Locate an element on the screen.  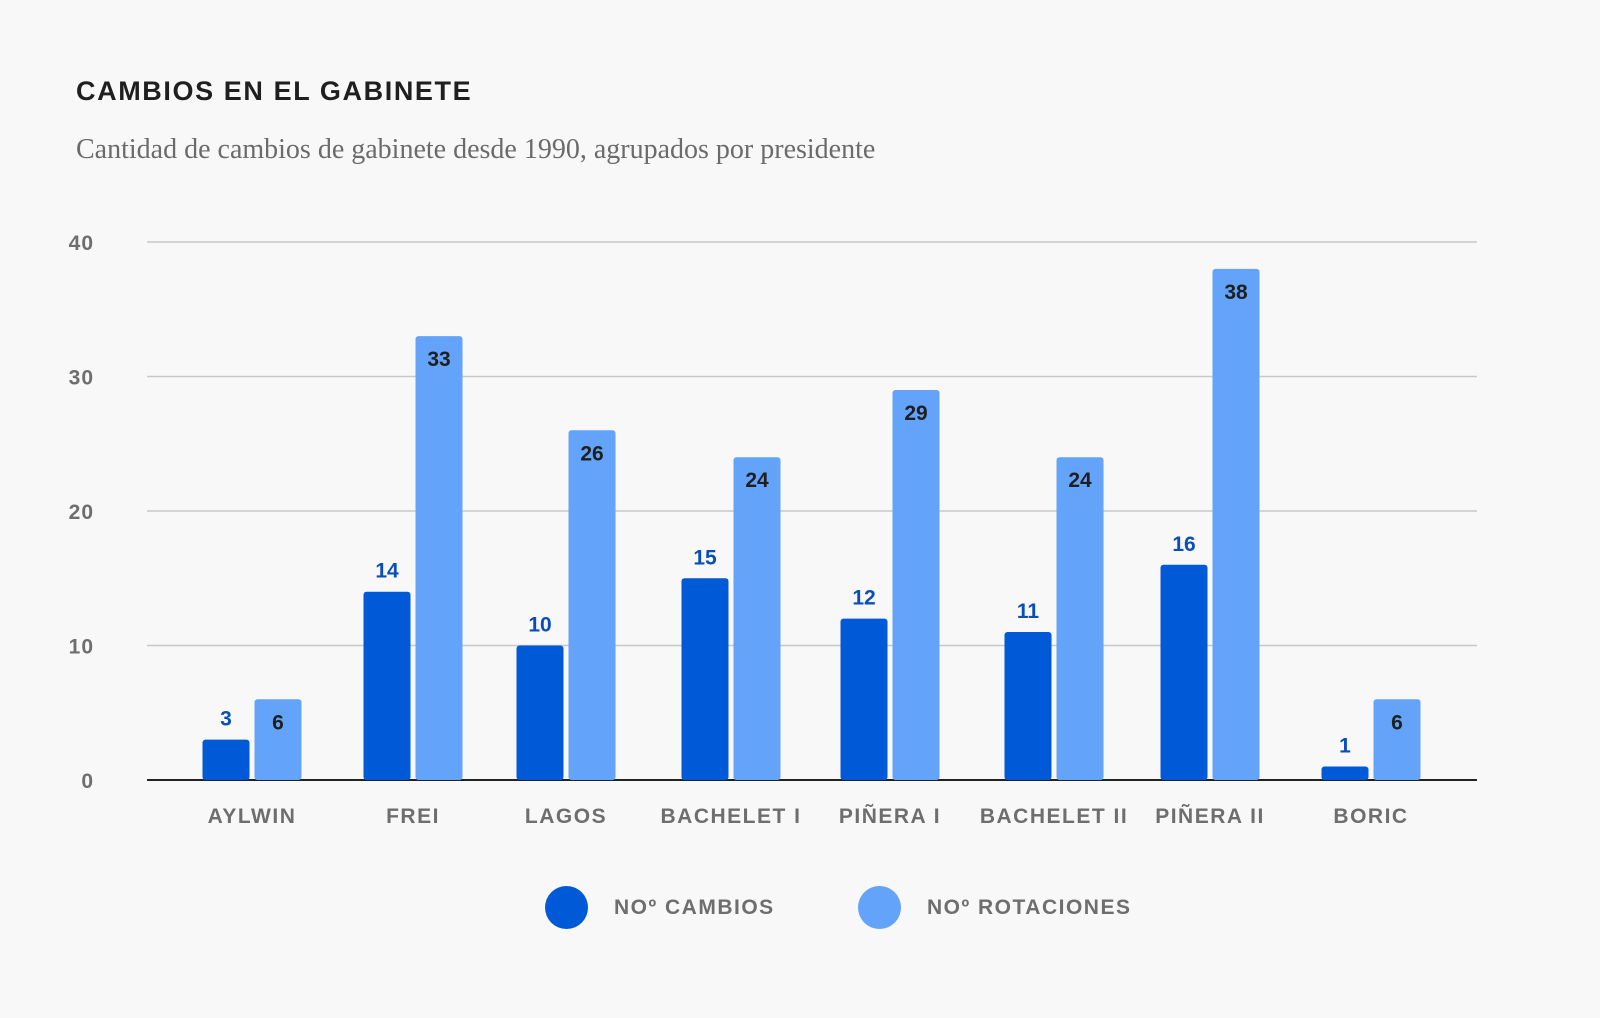
data-label-cambios: 14 is located at coordinates (387, 571).